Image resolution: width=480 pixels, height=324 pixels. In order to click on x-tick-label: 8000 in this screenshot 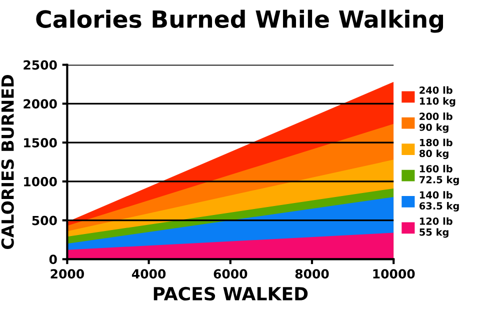, I will do `click(312, 274)`.